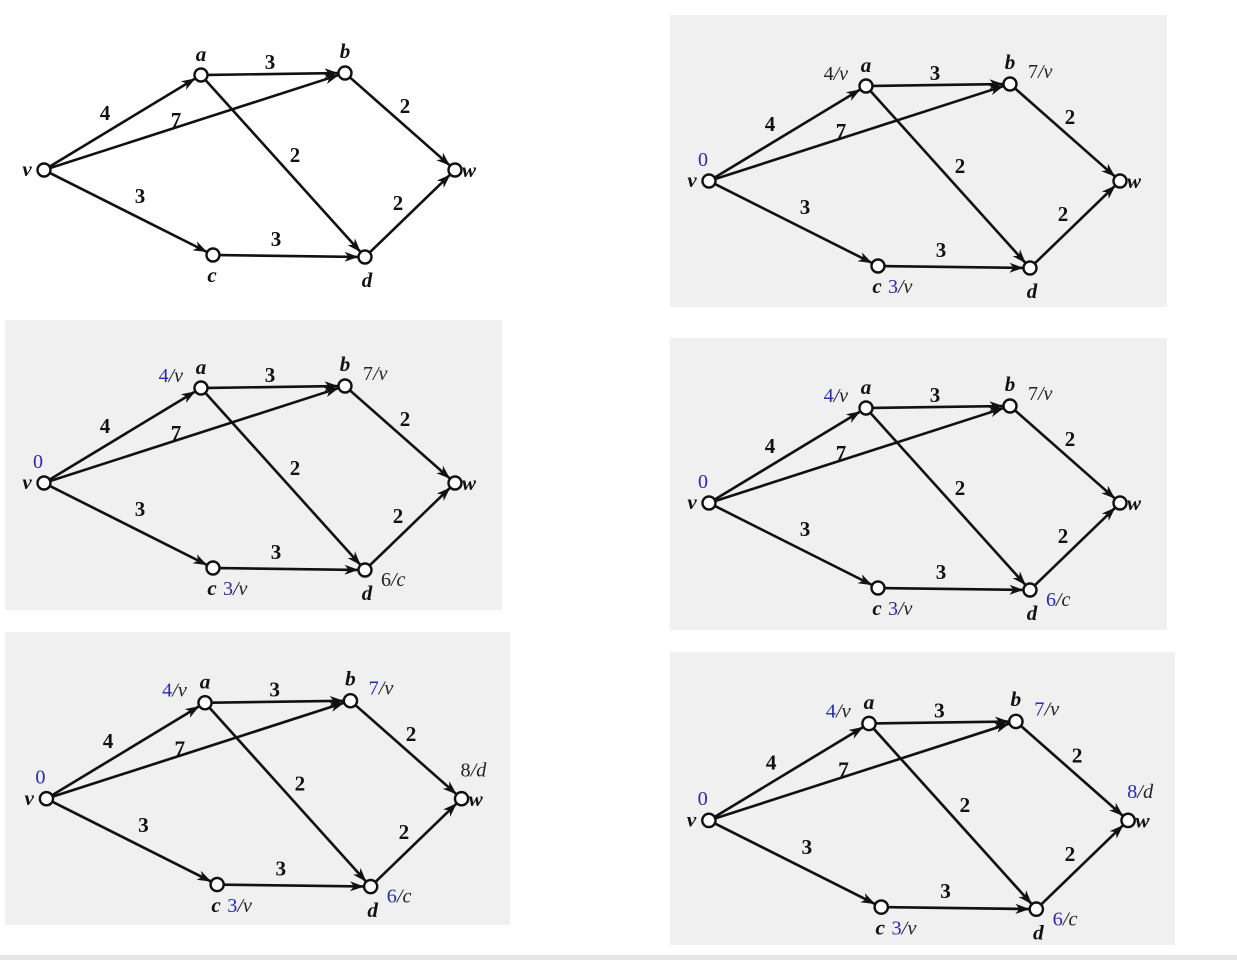 This screenshot has height=960, width=1237. I want to click on edge-weight-v-b: 7, so click(843, 770).